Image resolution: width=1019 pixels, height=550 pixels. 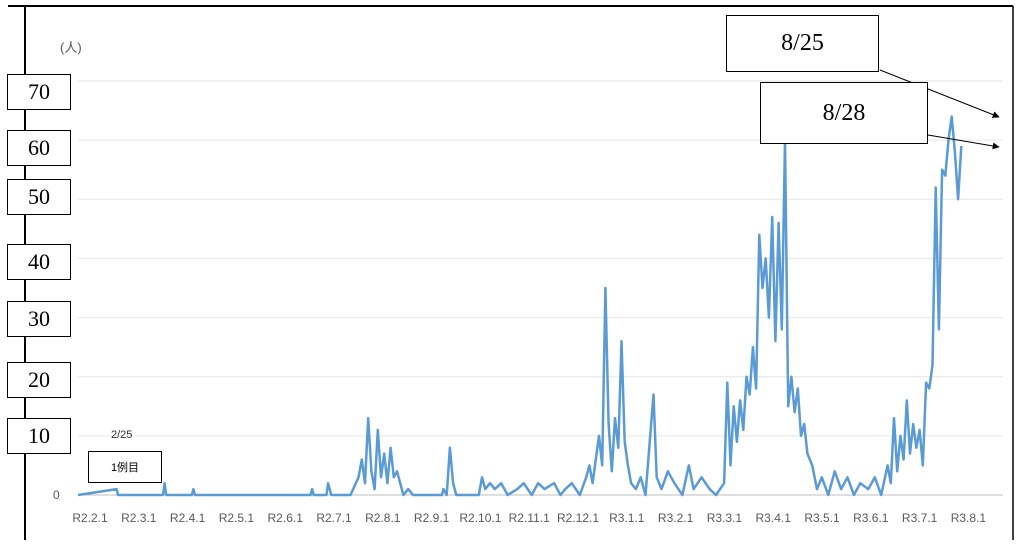 I want to click on x-tick-label: R3.7.1, so click(x=920, y=518).